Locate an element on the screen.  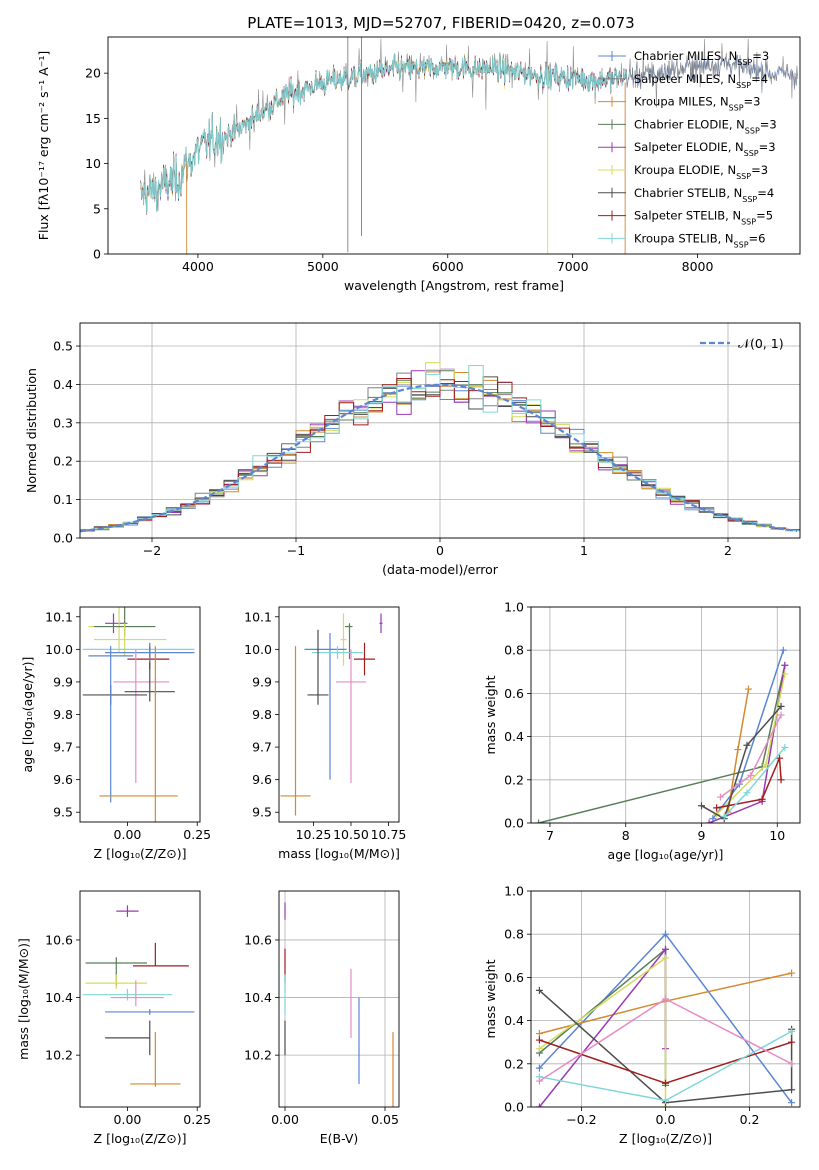
x-tick-label: 10.75 is located at coordinates (389, 834).